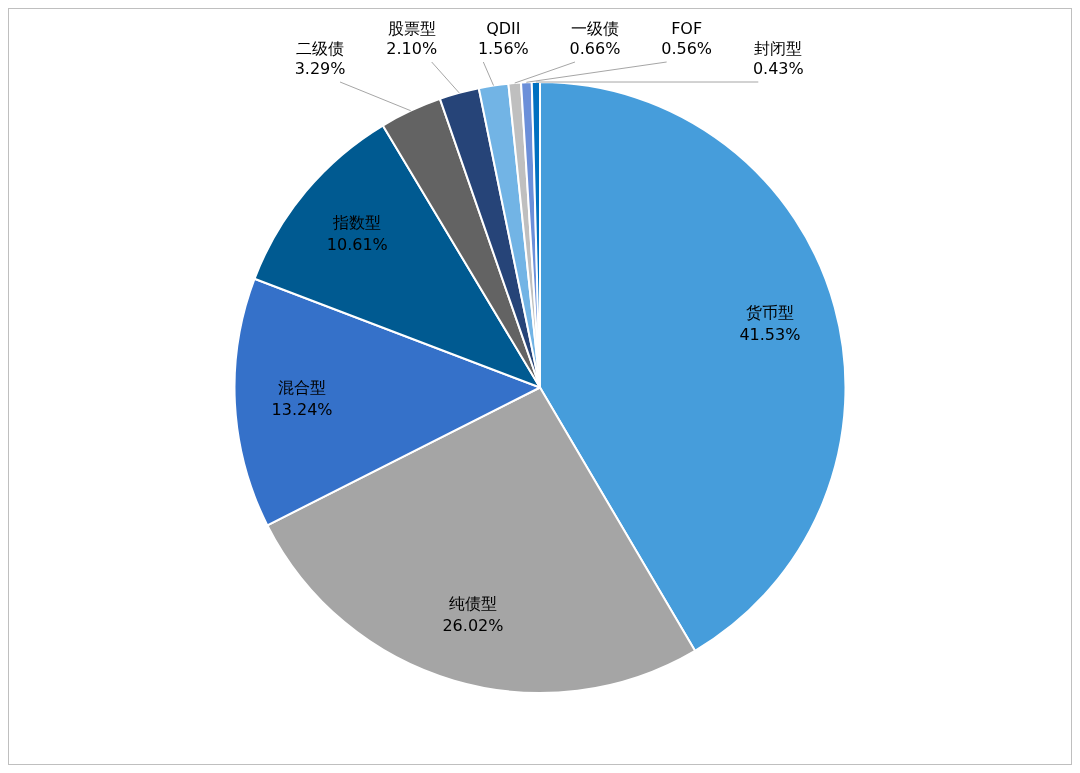  Describe the element at coordinates (503, 49) in the screenshot. I see `data-label: 1.56%` at that location.